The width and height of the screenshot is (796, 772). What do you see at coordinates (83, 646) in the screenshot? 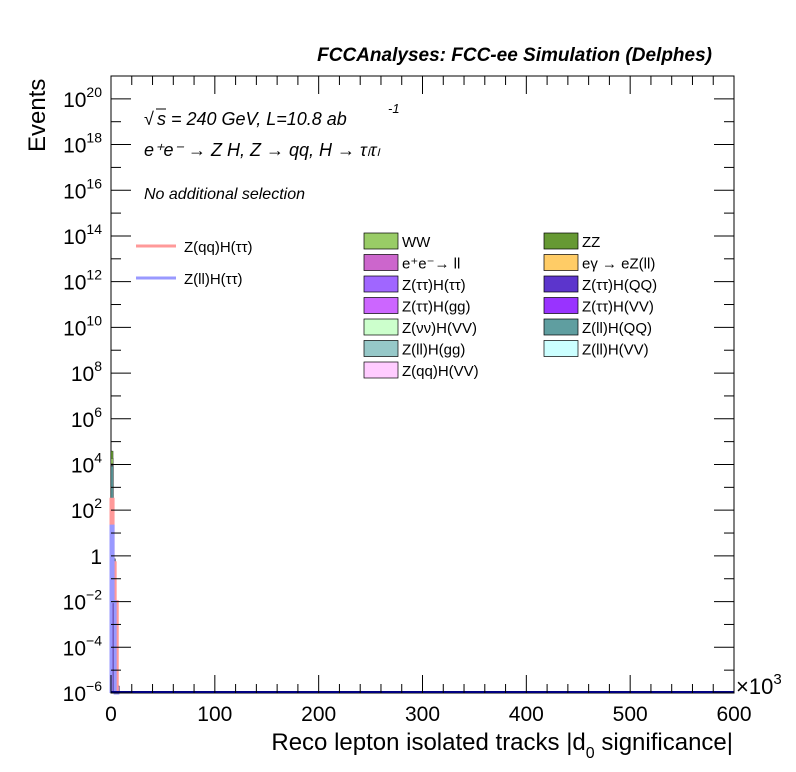
I see `y-tick-label: 10⁻⁴` at bounding box center [83, 646].